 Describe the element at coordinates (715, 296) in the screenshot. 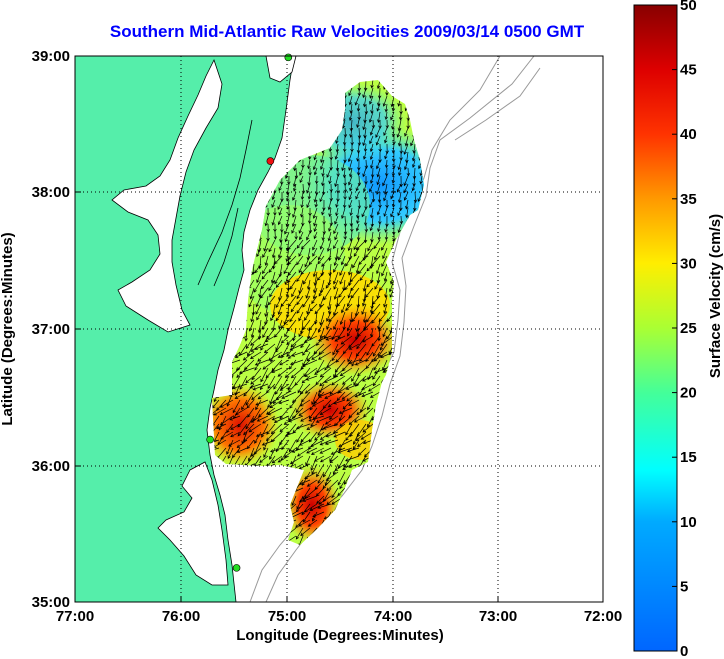

I see `colorbar-label: Surface Velocity (cm/s)` at that location.